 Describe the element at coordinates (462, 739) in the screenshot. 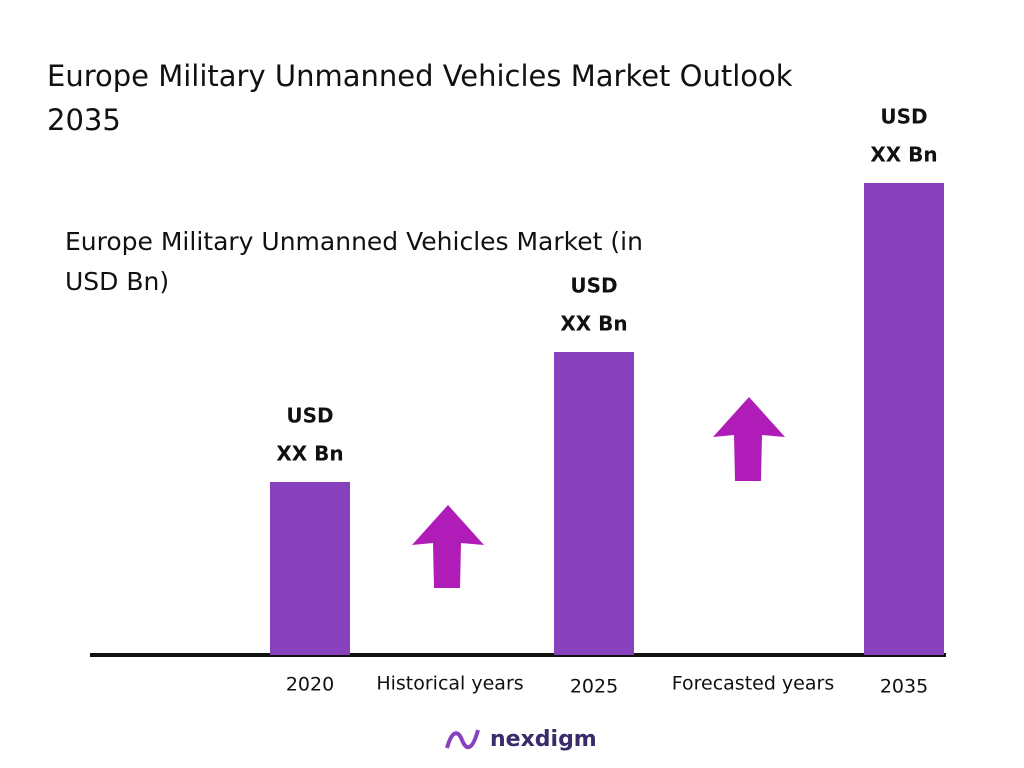

I see `logo-mark` at that location.